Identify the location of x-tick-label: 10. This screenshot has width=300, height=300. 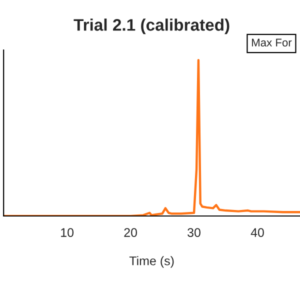
(67, 232).